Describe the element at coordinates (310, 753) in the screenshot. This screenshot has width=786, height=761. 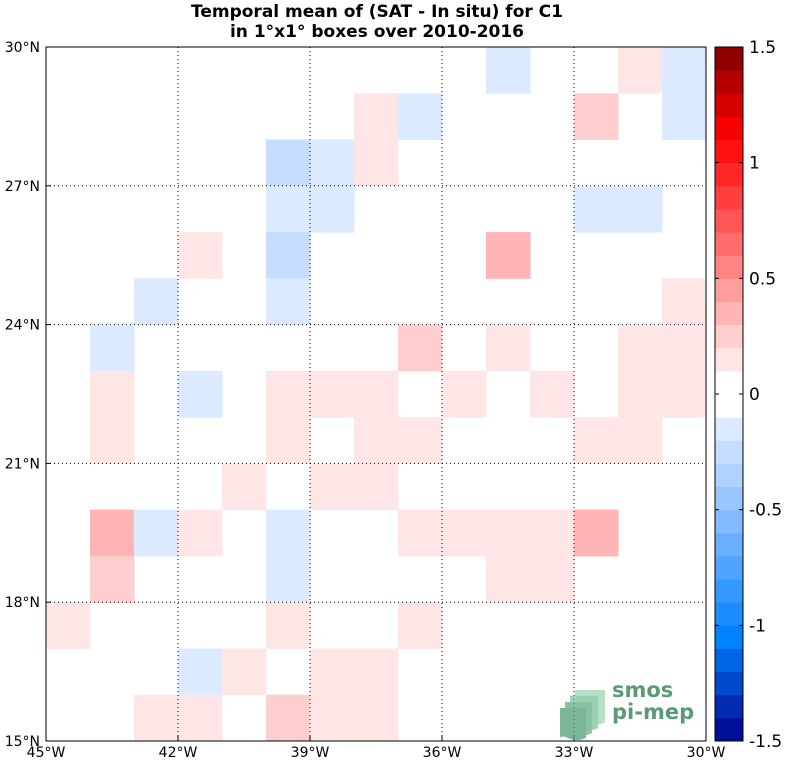
I see `x-tick-label: 39°W` at that location.